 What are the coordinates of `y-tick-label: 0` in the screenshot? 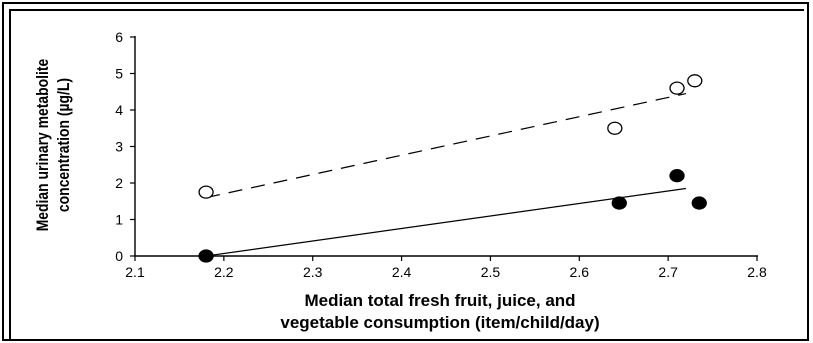 It's located at (119, 256).